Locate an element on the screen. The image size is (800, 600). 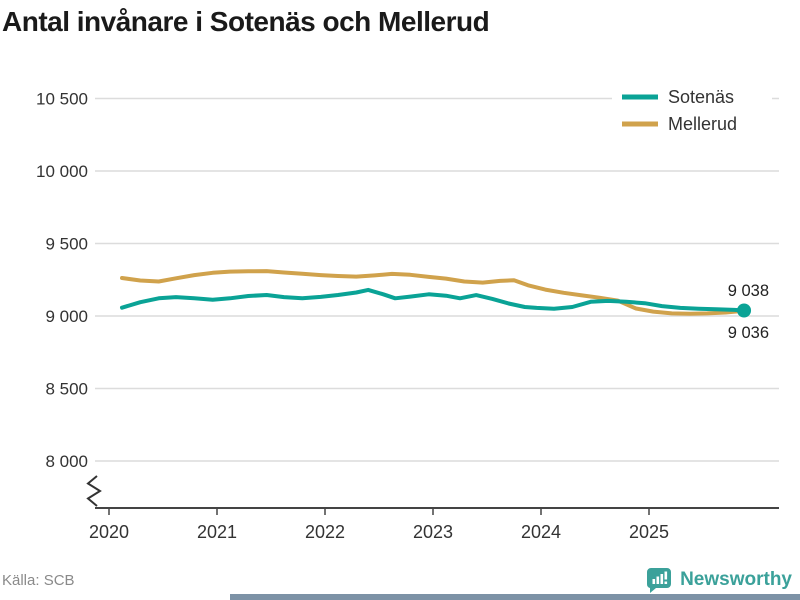
legend-background is located at coordinates (692, 111).